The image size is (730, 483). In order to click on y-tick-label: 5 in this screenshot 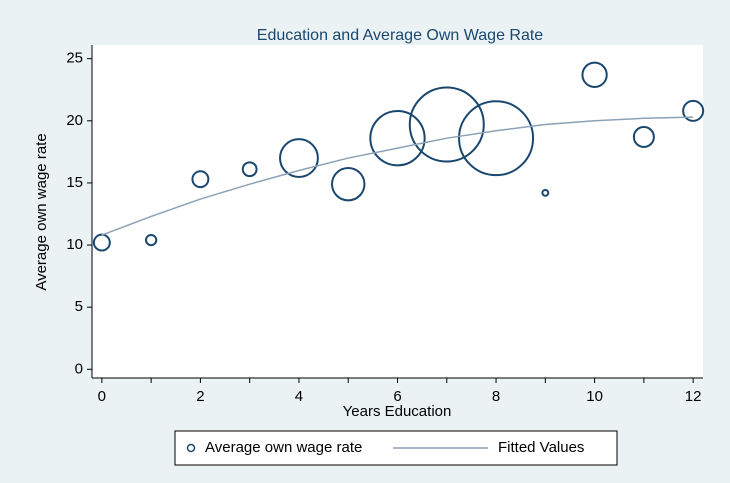, I will do `click(79, 306)`.